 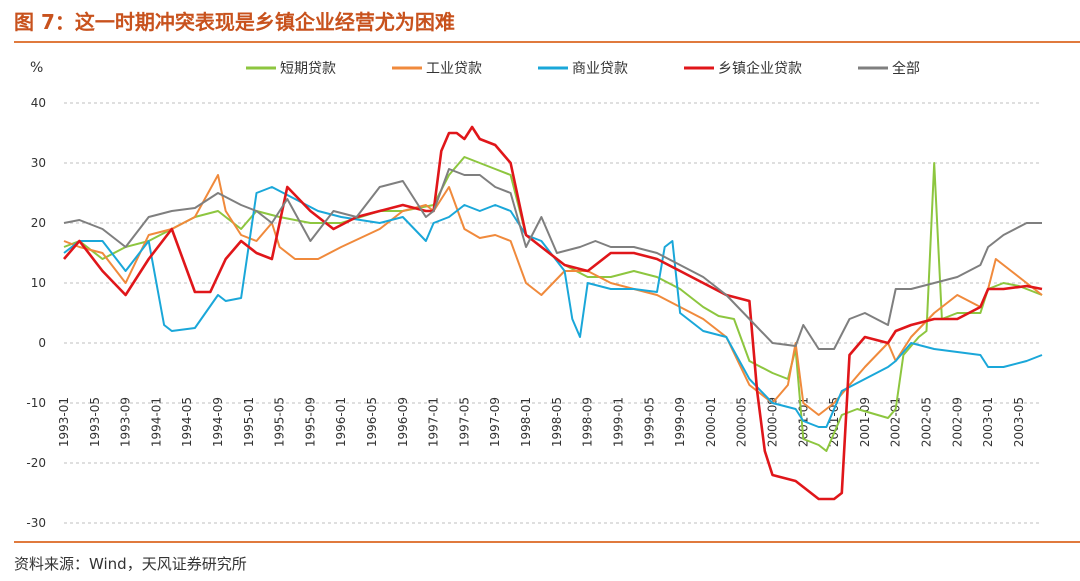 What do you see at coordinates (547, 42) in the screenshot?
I see `title-divider` at bounding box center [547, 42].